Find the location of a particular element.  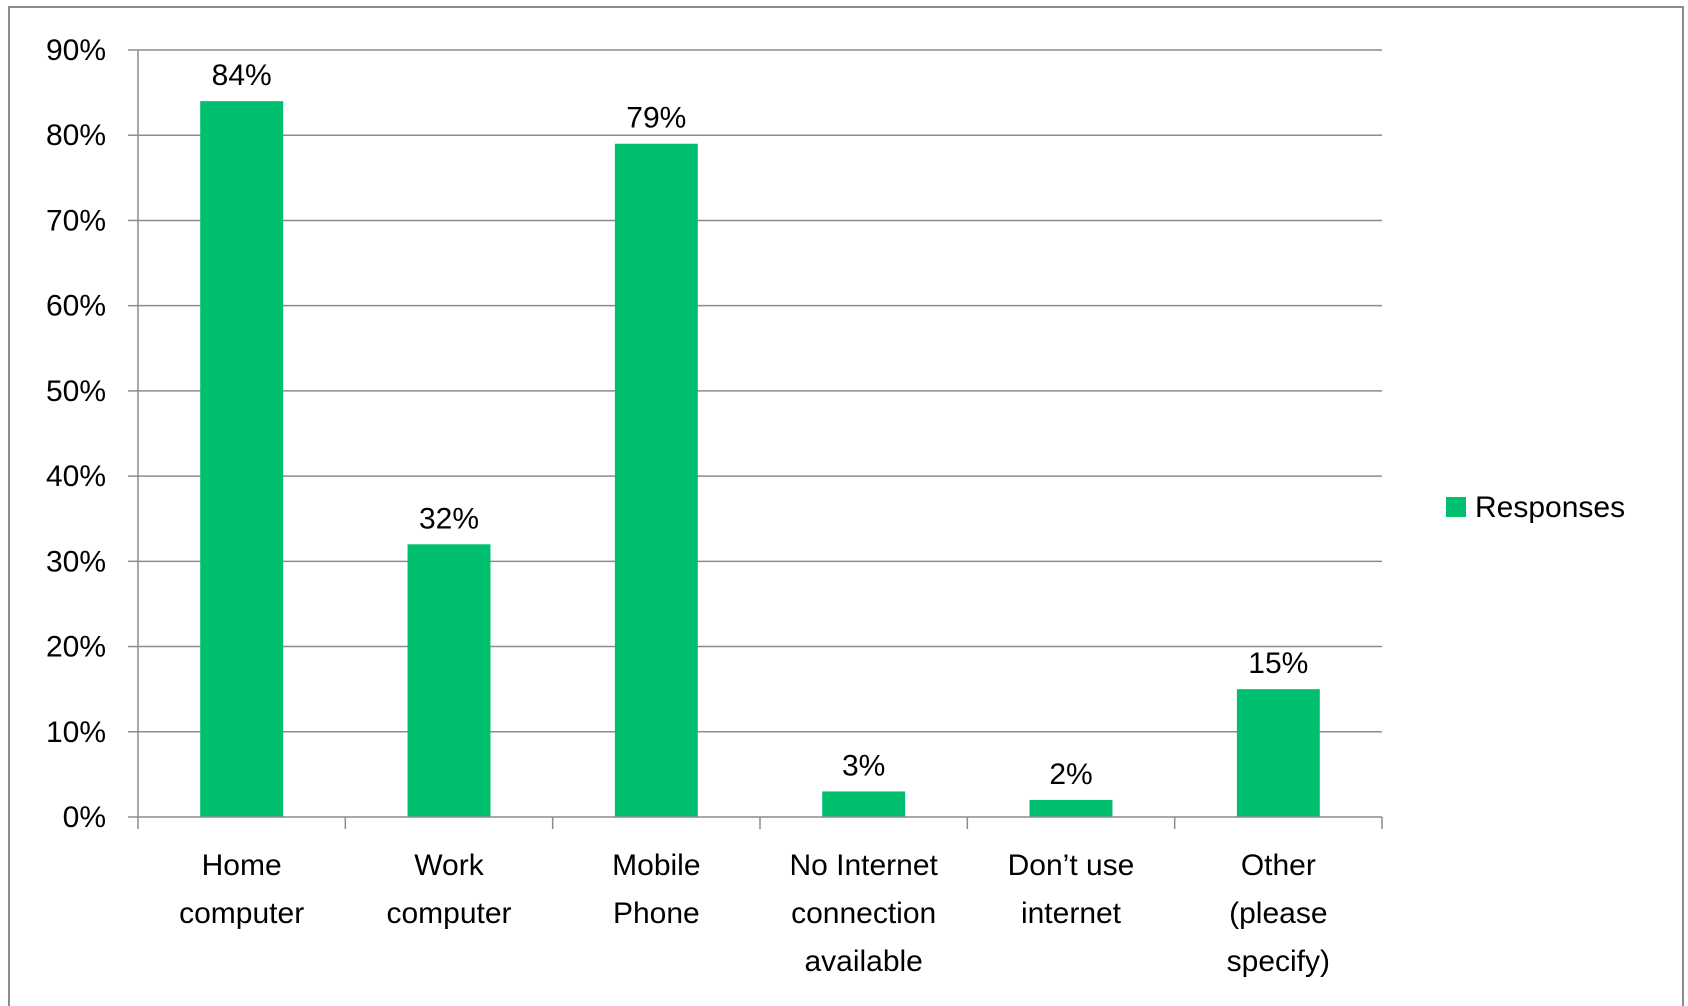

legend-swatch is located at coordinates (1456, 507).